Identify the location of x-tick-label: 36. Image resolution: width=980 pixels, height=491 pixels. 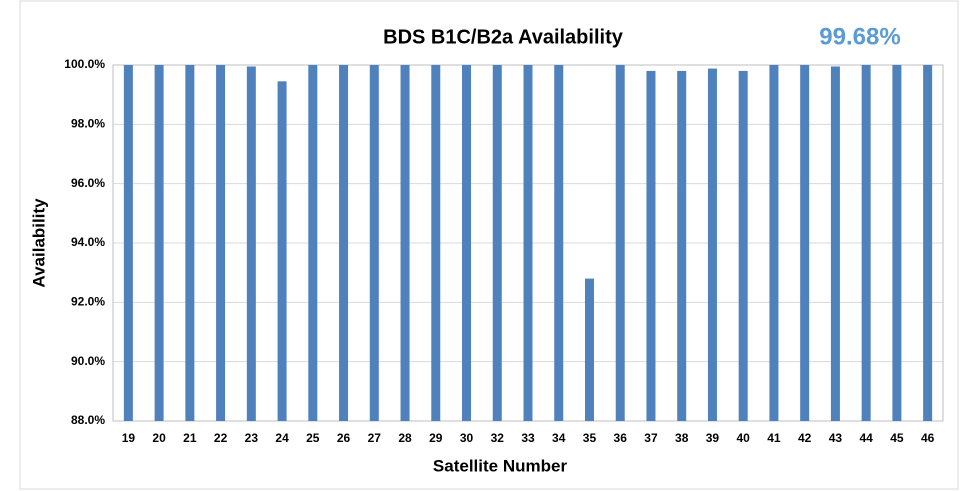
(621, 438).